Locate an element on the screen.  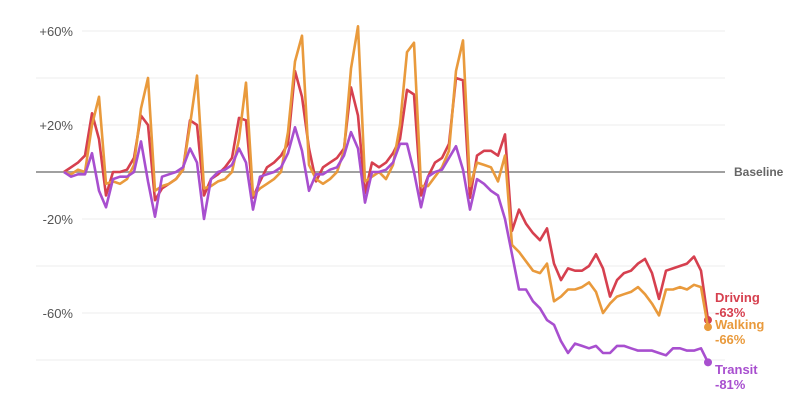
series-end-labels: Driving-63%Walking-66% Transit-81% is located at coordinates (739, 341).